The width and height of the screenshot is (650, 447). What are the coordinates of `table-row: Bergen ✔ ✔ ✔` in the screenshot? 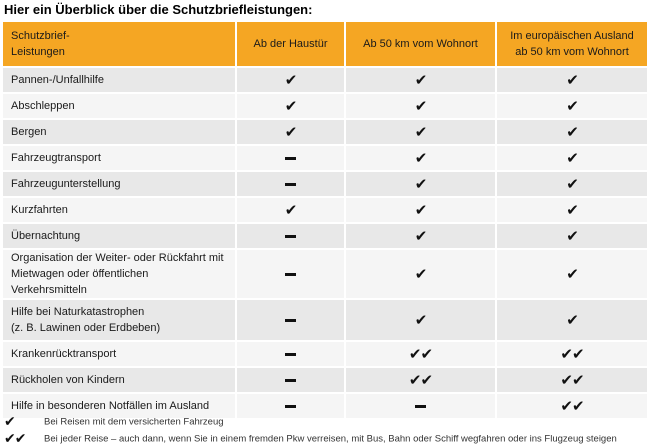 It's located at (325, 132).